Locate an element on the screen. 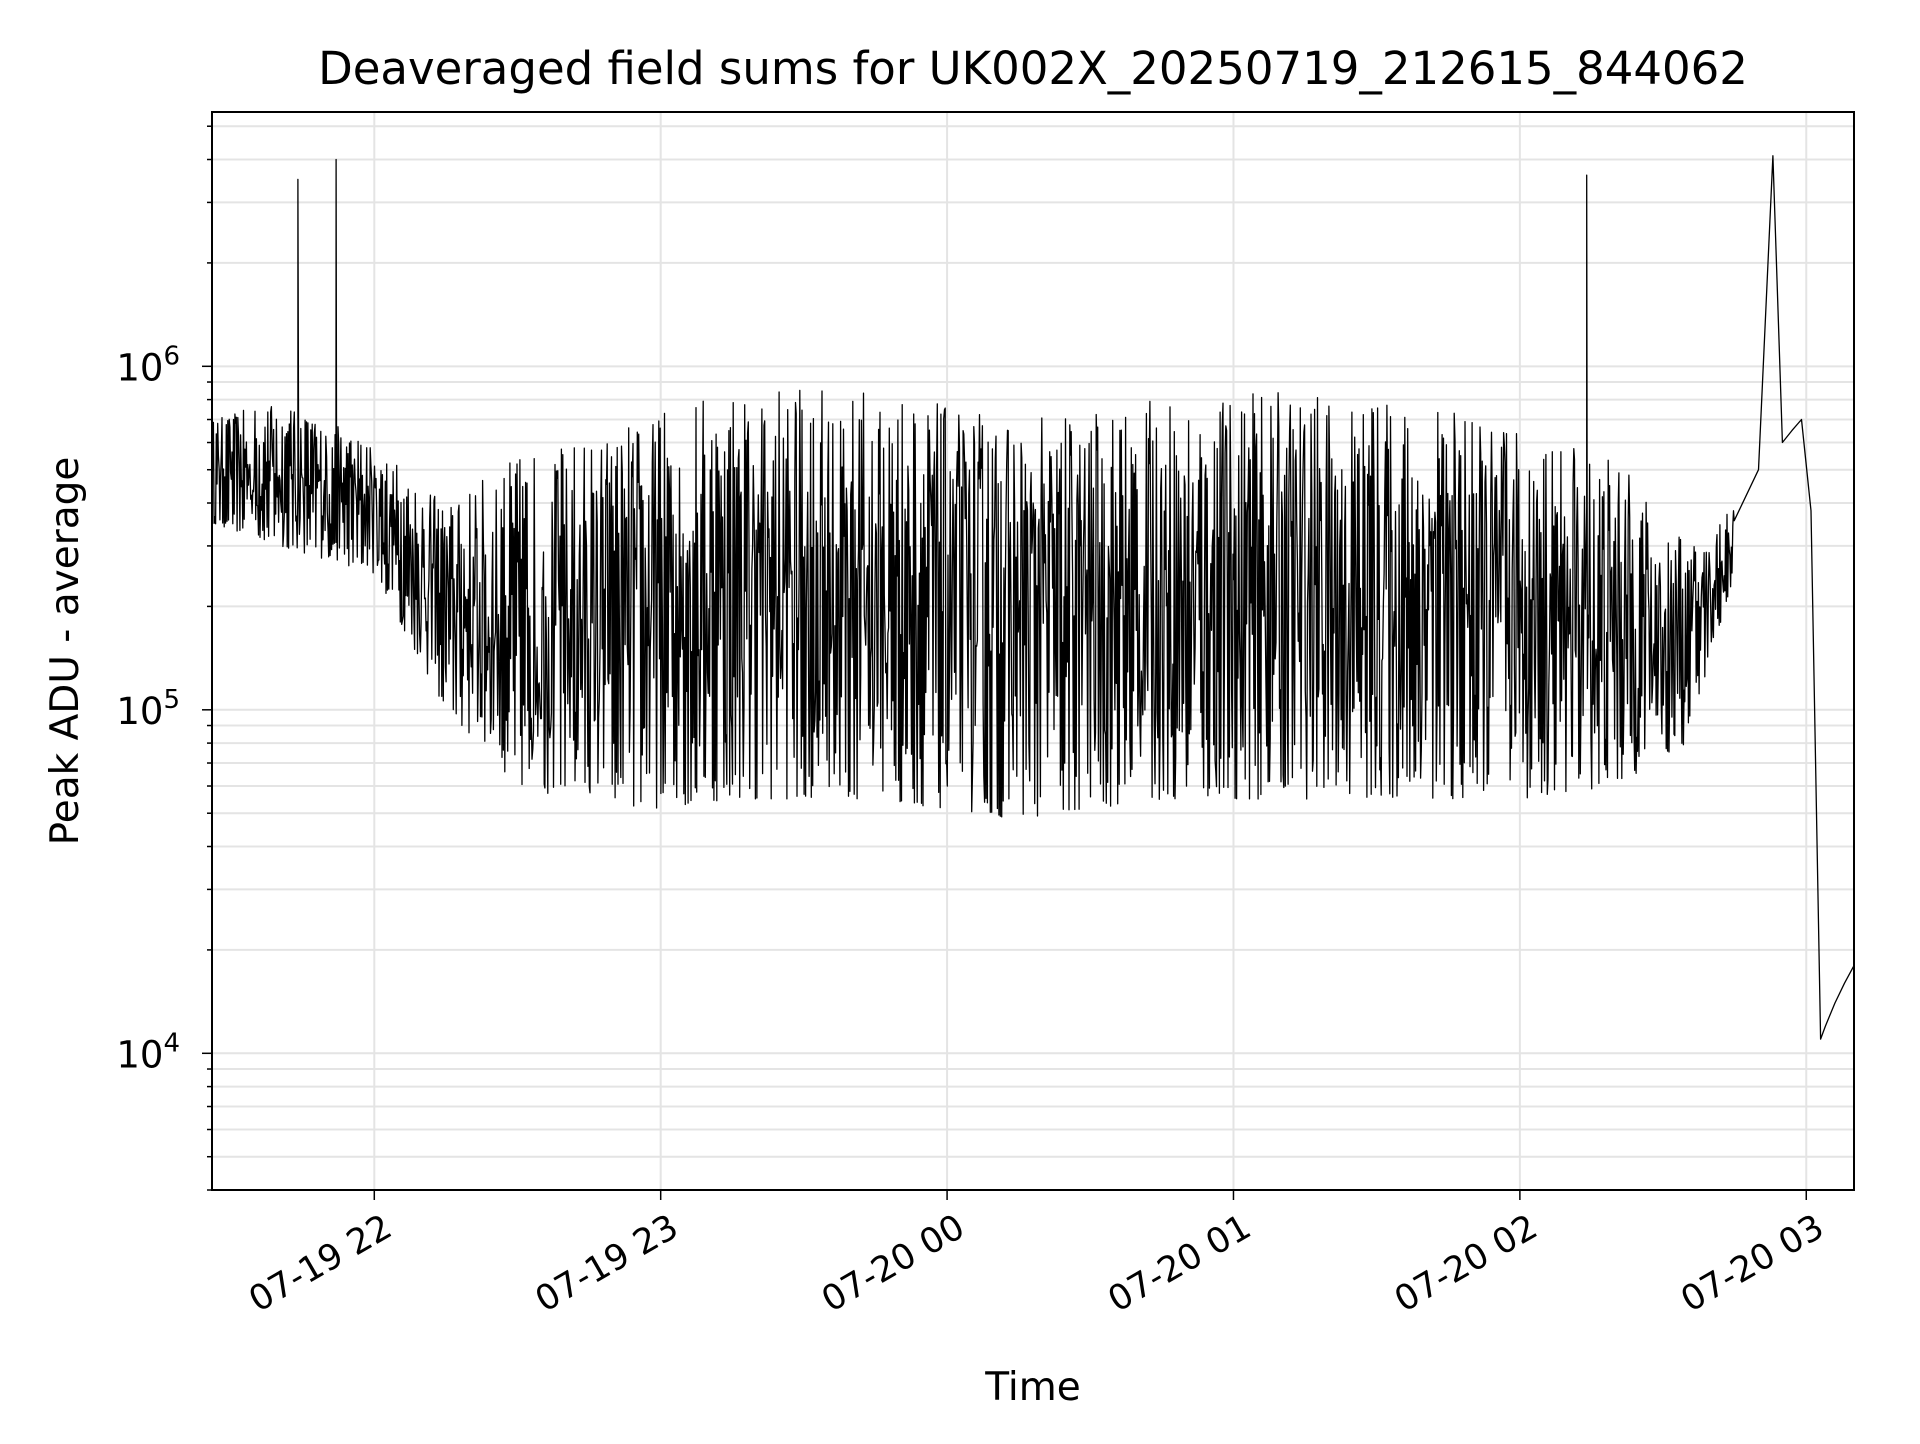 This screenshot has height=1444, width=1920. x-axis-label: Time is located at coordinates (1032, 1387).